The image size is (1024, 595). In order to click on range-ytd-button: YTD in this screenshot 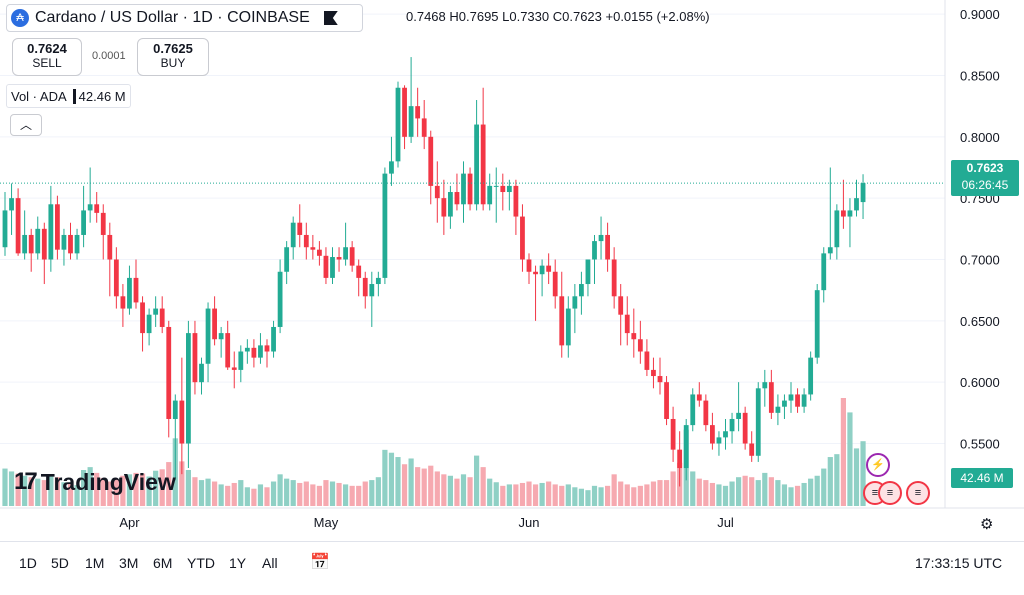, I will do `click(201, 563)`.